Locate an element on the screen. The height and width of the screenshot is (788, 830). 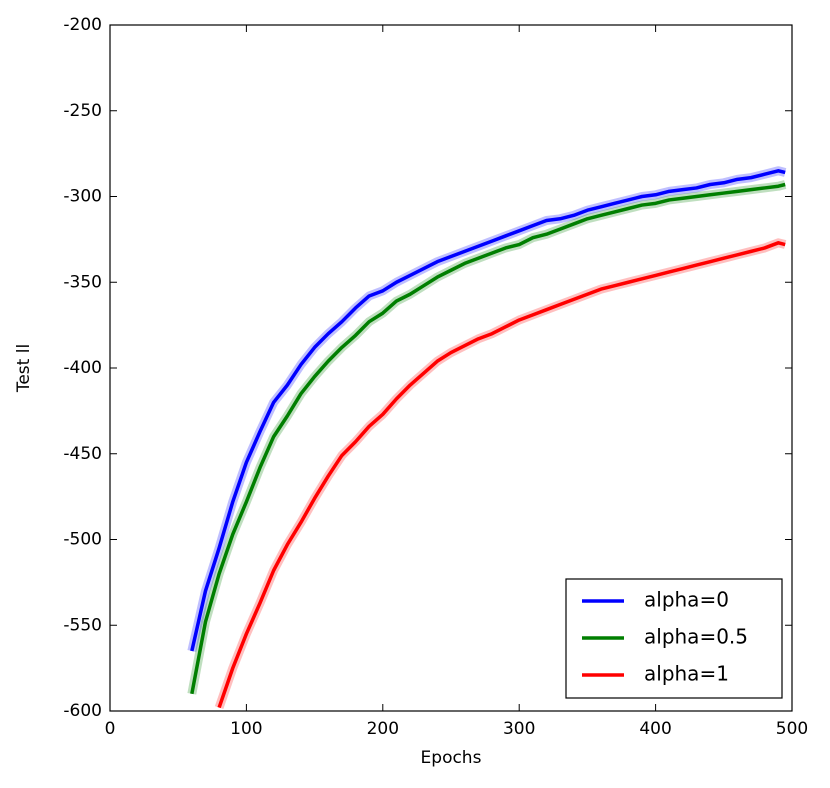
y-tick-label: -400 is located at coordinates (82, 368).